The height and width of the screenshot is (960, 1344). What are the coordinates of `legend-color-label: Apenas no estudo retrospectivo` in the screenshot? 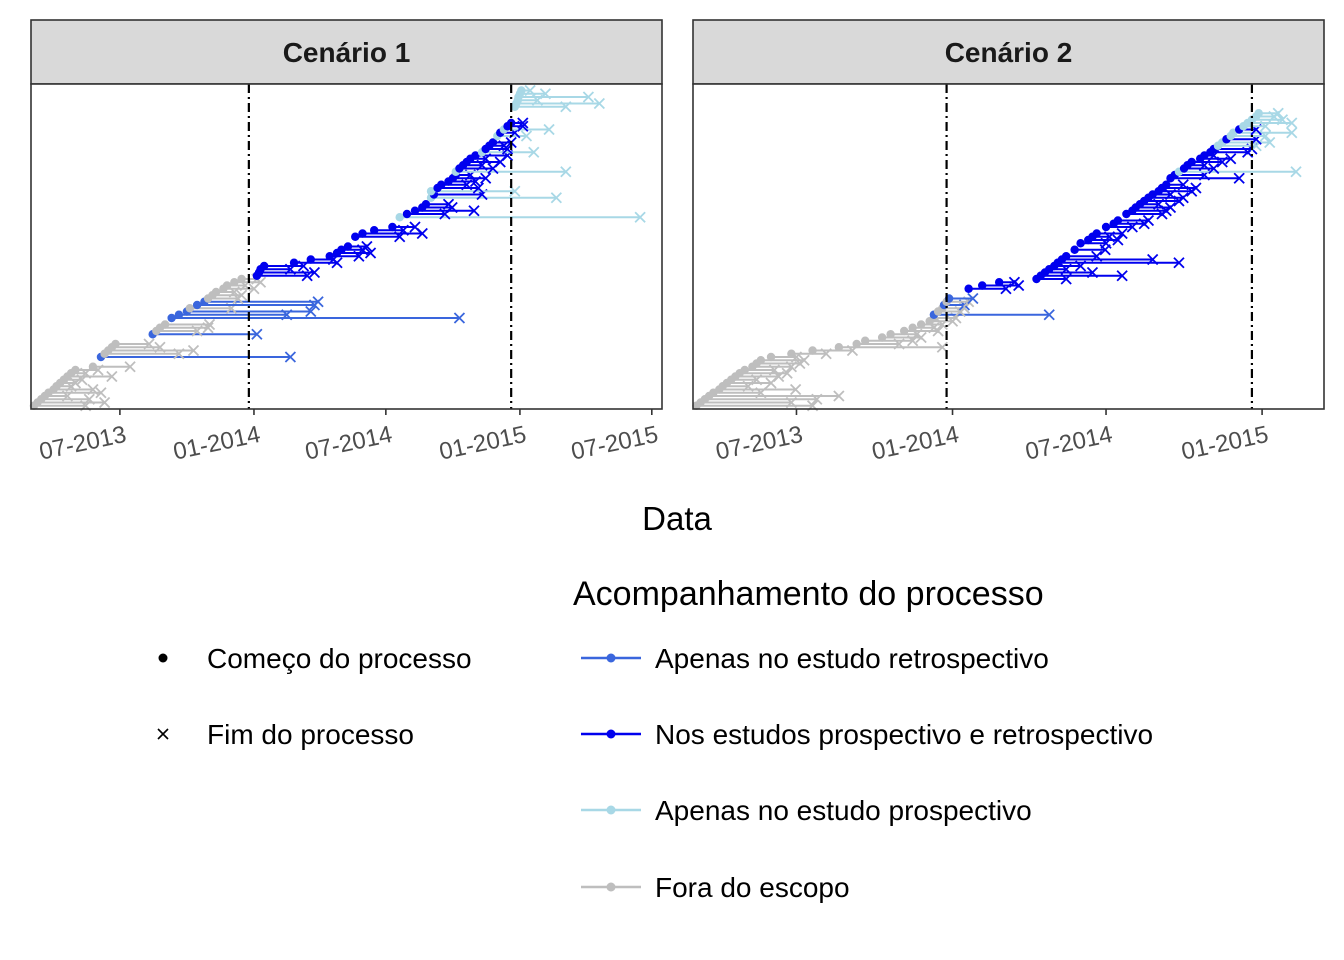 It's located at (852, 658).